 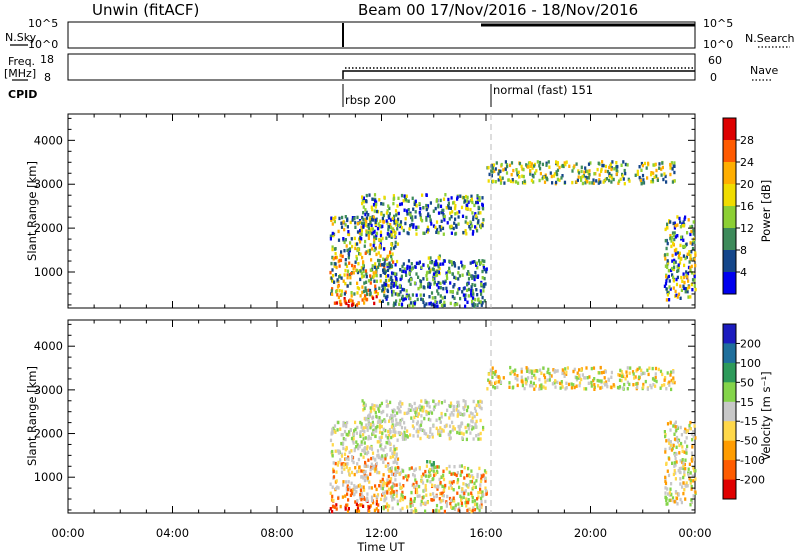 What do you see at coordinates (747, 206) in the screenshot?
I see `colorbar-tick-label: 16` at bounding box center [747, 206].